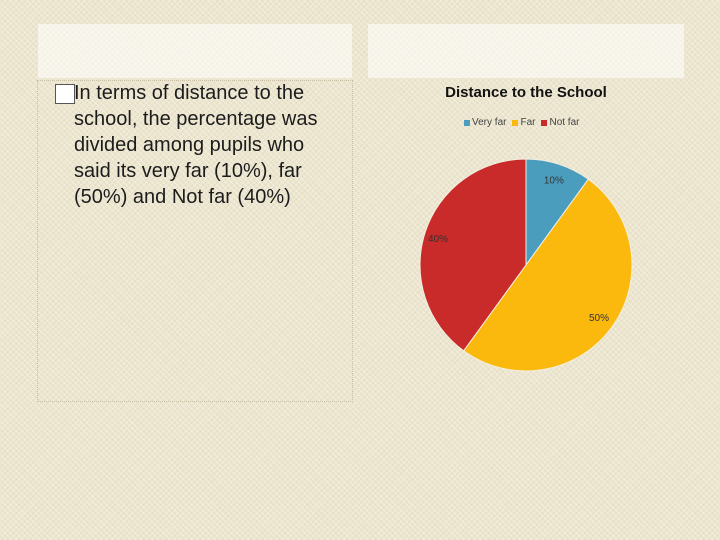 The height and width of the screenshot is (540, 720). What do you see at coordinates (467, 122) in the screenshot?
I see `legend-swatch-very-far` at bounding box center [467, 122].